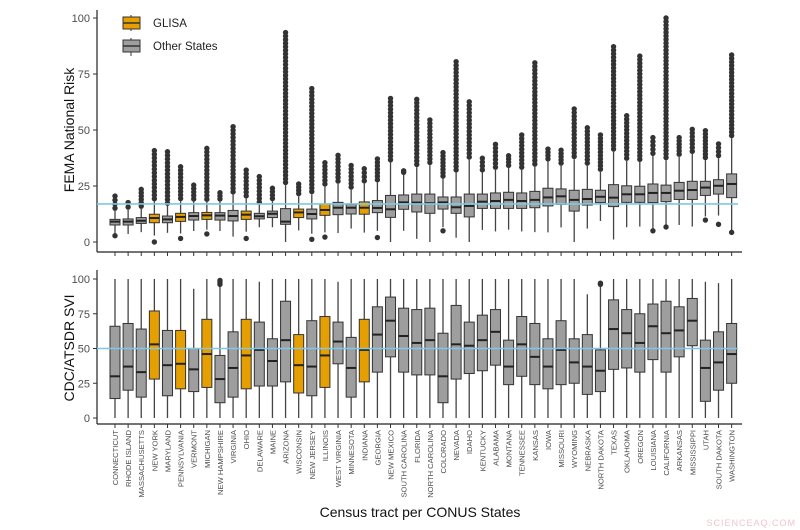 The image size is (800, 530). What do you see at coordinates (128, 457) in the screenshot?
I see `x-tick-label: RHODE ISLAND` at bounding box center [128, 457].